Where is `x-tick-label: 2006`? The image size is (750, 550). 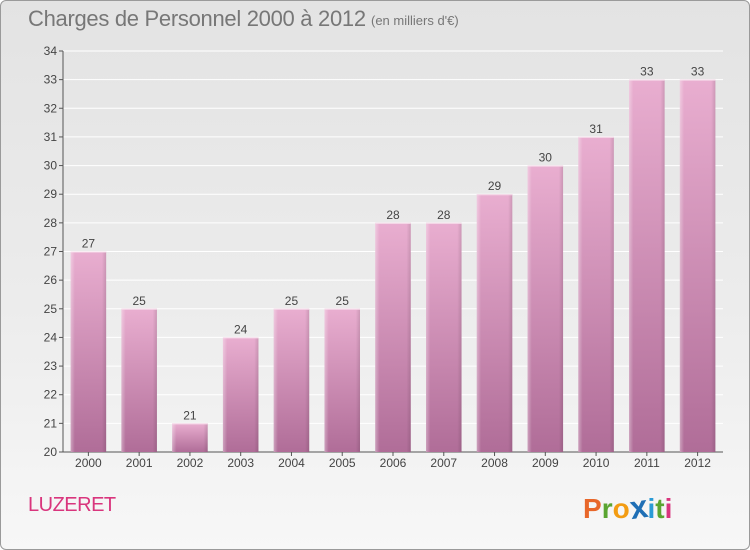 x-tick-label: 2006 is located at coordinates (393, 463).